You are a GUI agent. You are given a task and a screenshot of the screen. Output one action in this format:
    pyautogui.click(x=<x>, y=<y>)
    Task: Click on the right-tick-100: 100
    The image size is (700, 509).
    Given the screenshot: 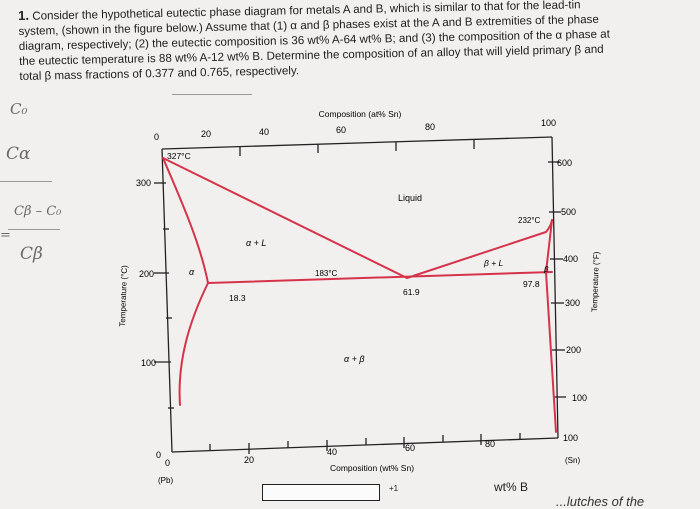 What is the action you would take?
    pyautogui.click(x=579, y=398)
    